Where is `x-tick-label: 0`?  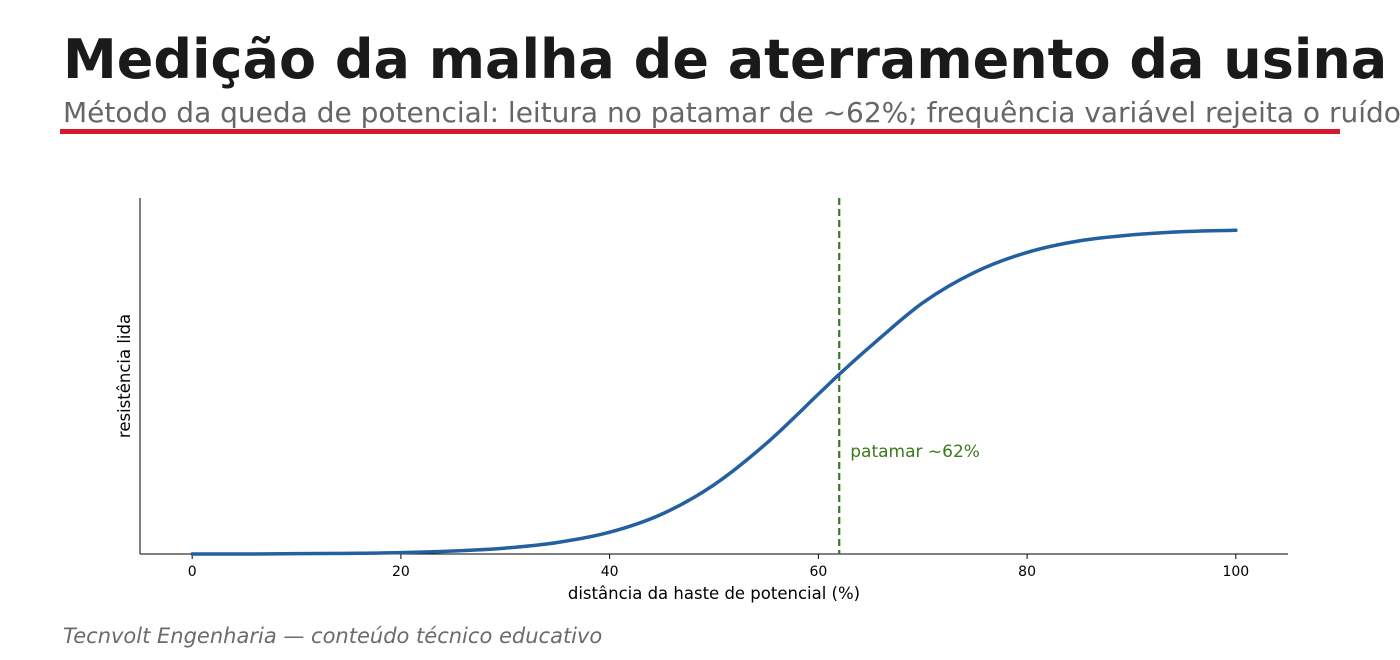
x-tick-label: 0 is located at coordinates (192, 572).